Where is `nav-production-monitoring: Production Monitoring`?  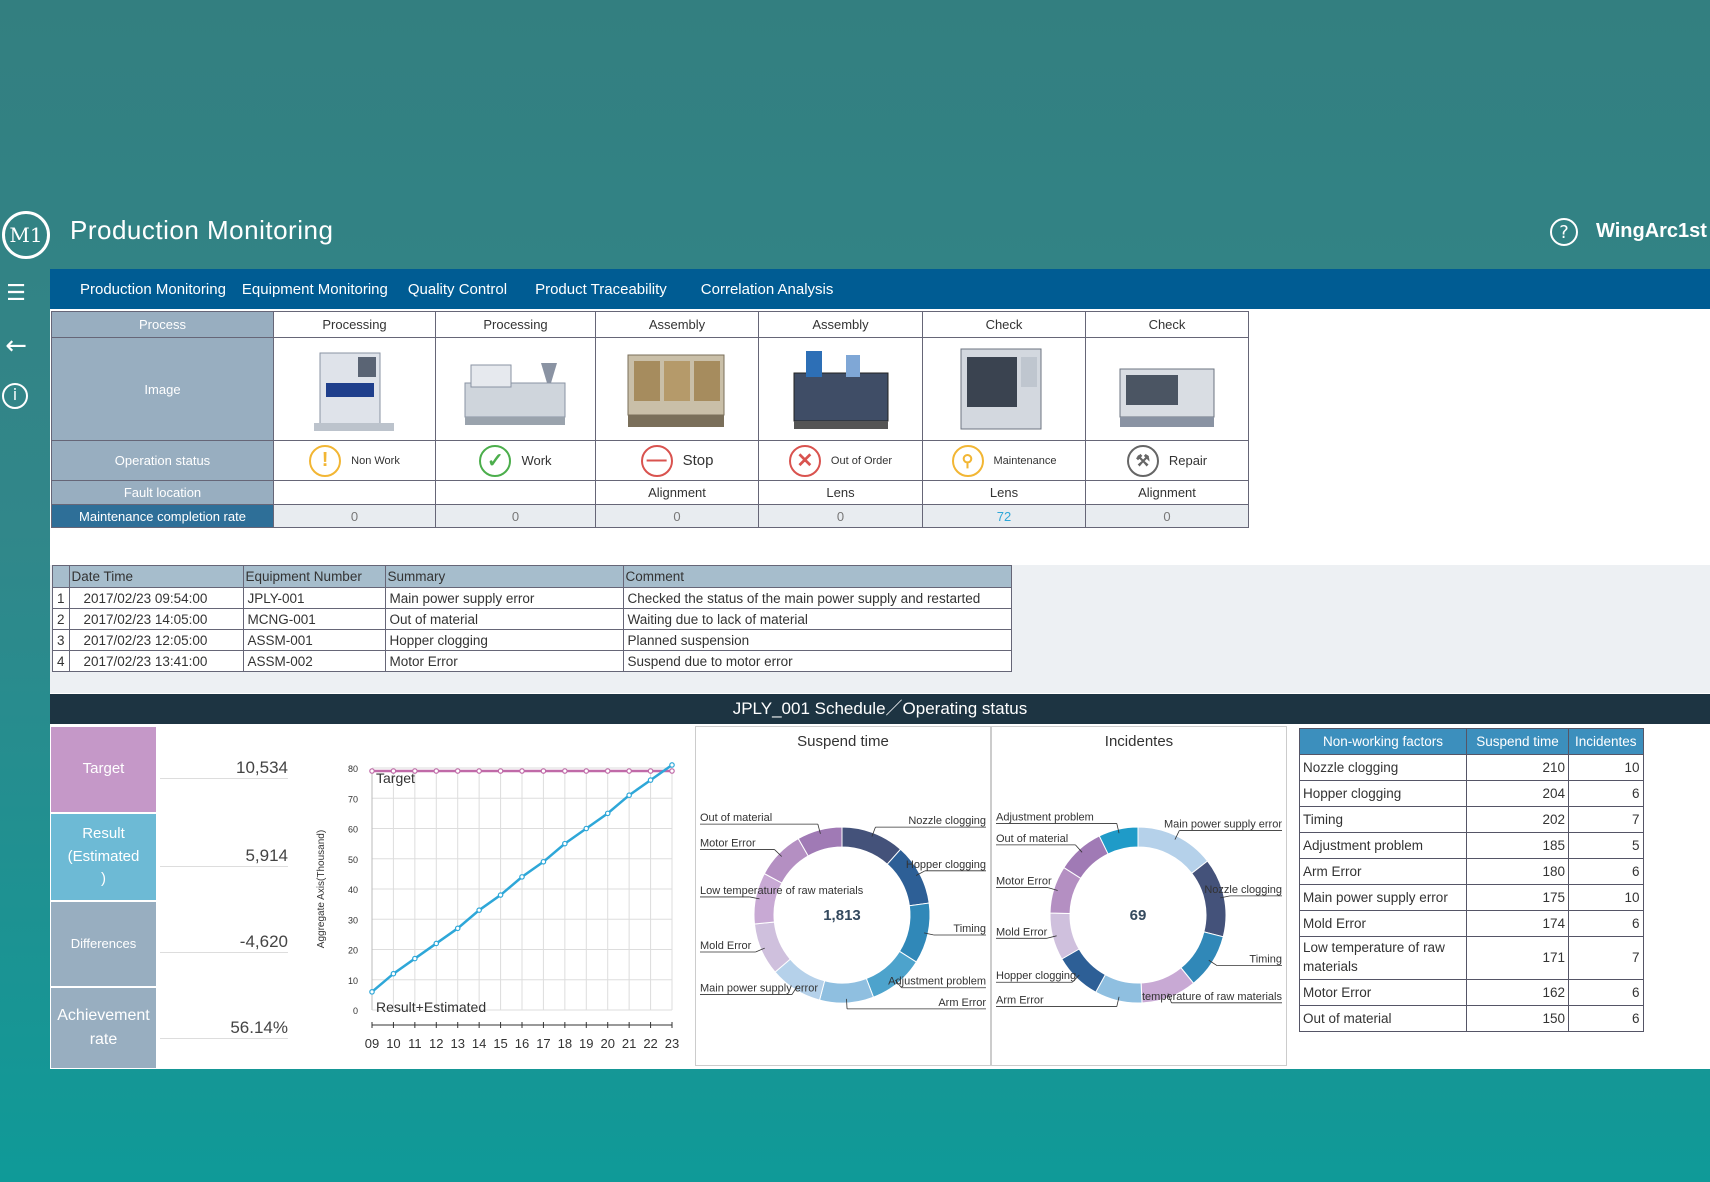
nav-production-monitoring: Production Monitoring is located at coordinates (153, 289).